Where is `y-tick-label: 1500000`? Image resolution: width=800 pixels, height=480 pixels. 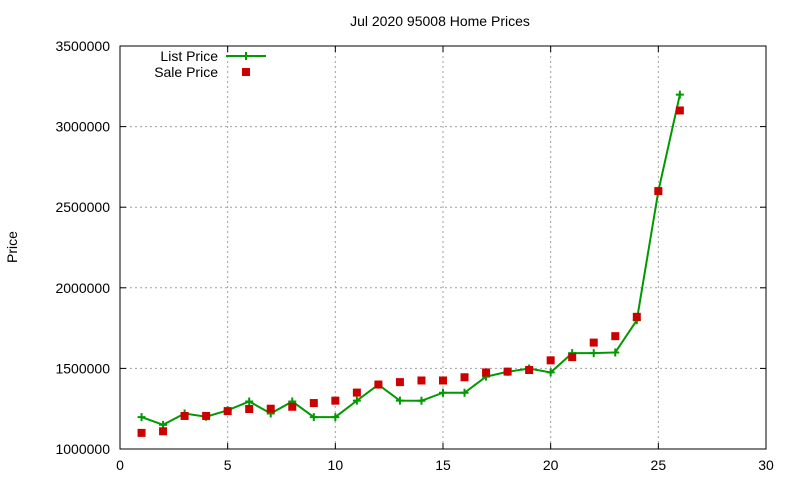
y-tick-label: 1500000 is located at coordinates (82, 368).